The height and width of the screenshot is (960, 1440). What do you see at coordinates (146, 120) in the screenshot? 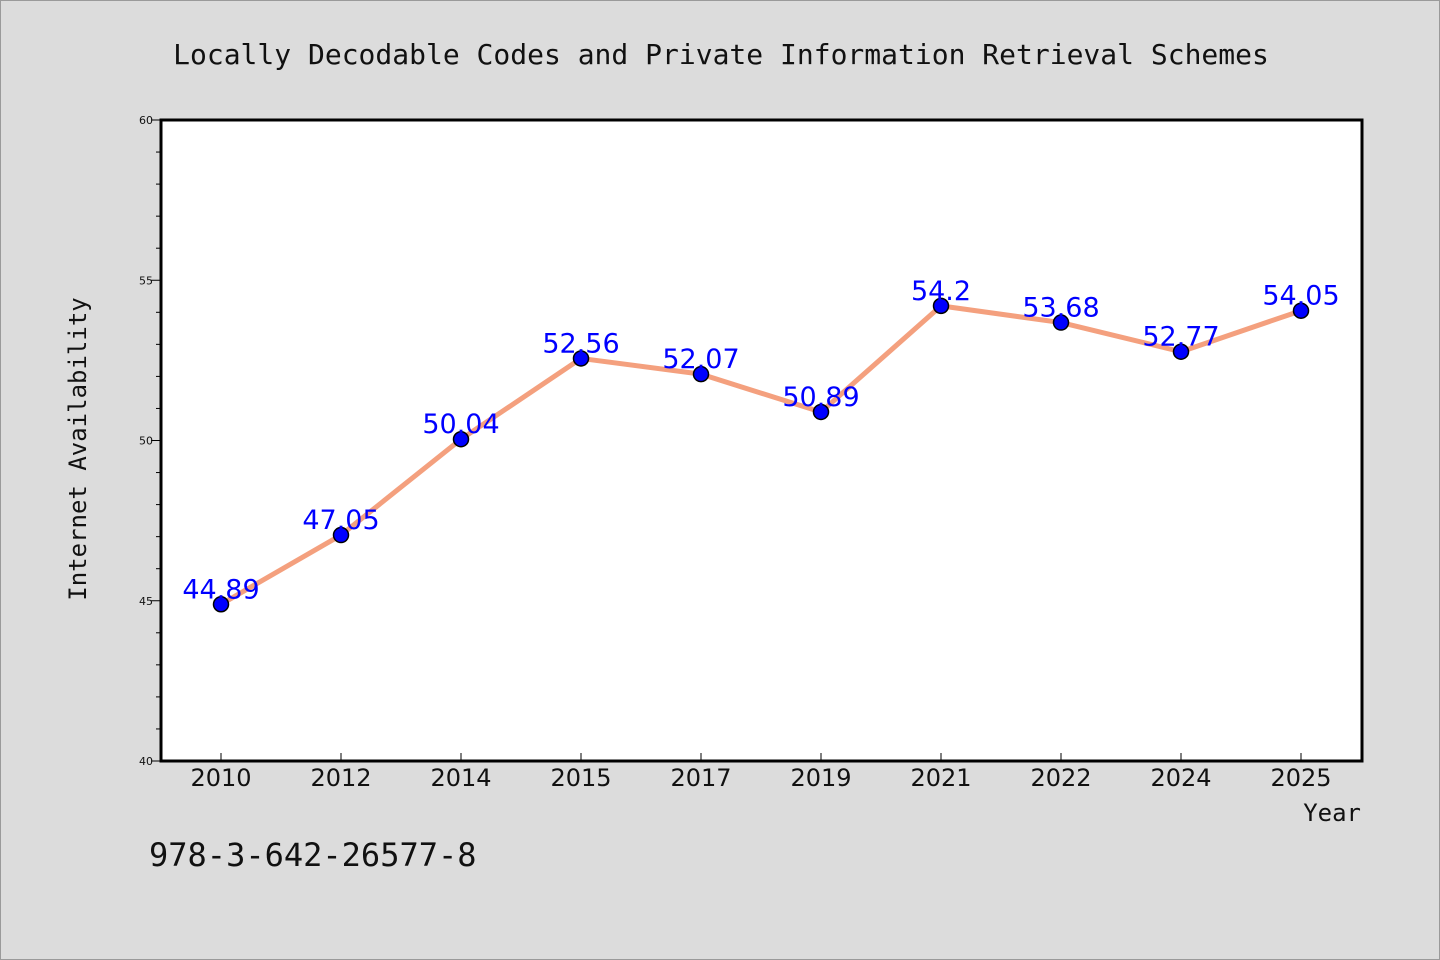
I see `y-tick-label: 60` at bounding box center [146, 120].